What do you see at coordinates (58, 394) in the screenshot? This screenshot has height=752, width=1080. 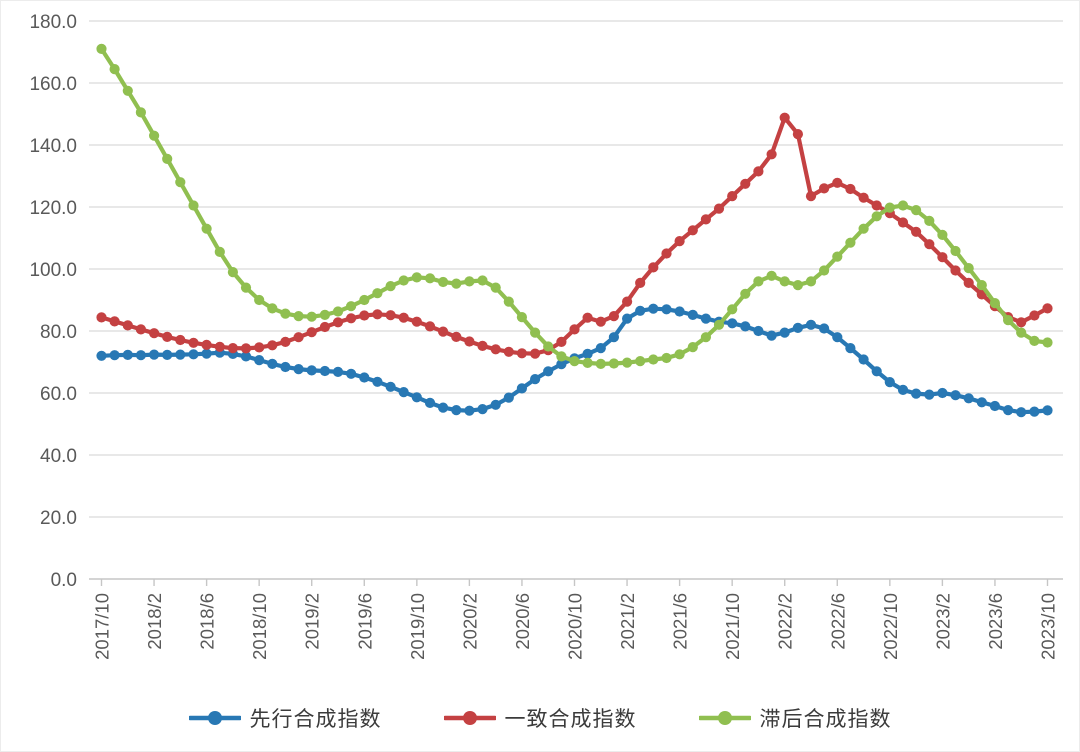 I see `y-axis-tick-label: 60.0` at bounding box center [58, 394].